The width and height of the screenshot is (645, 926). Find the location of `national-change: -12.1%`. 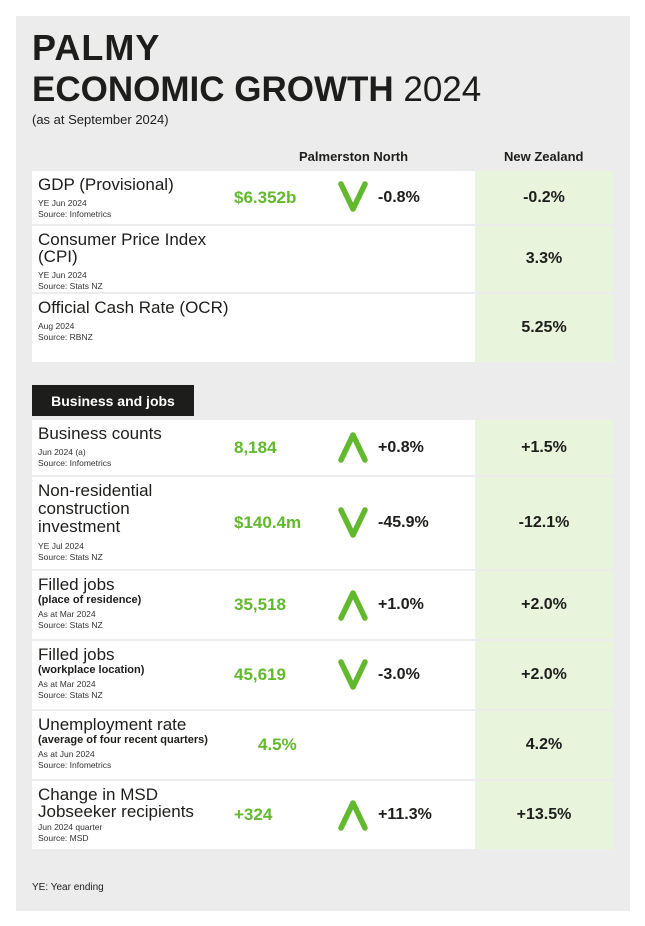

national-change: -12.1% is located at coordinates (544, 523).